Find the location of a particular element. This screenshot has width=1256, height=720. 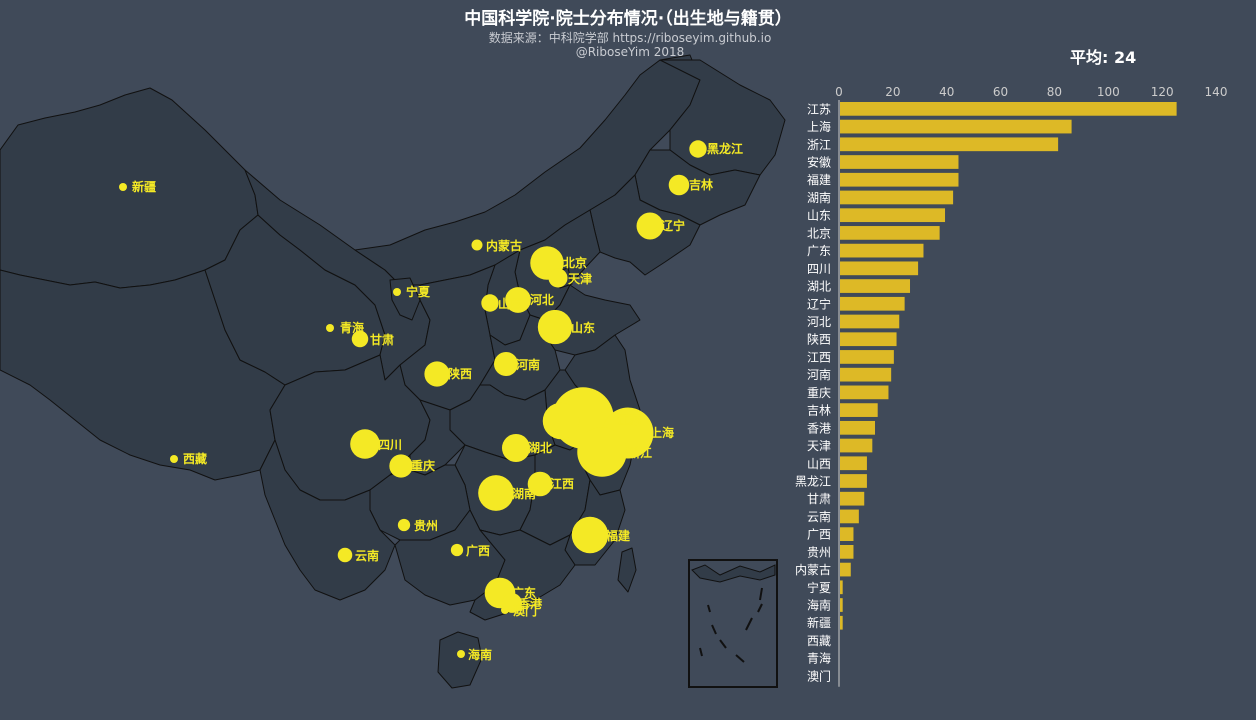

province-yunnan is located at coordinates (327, 520).